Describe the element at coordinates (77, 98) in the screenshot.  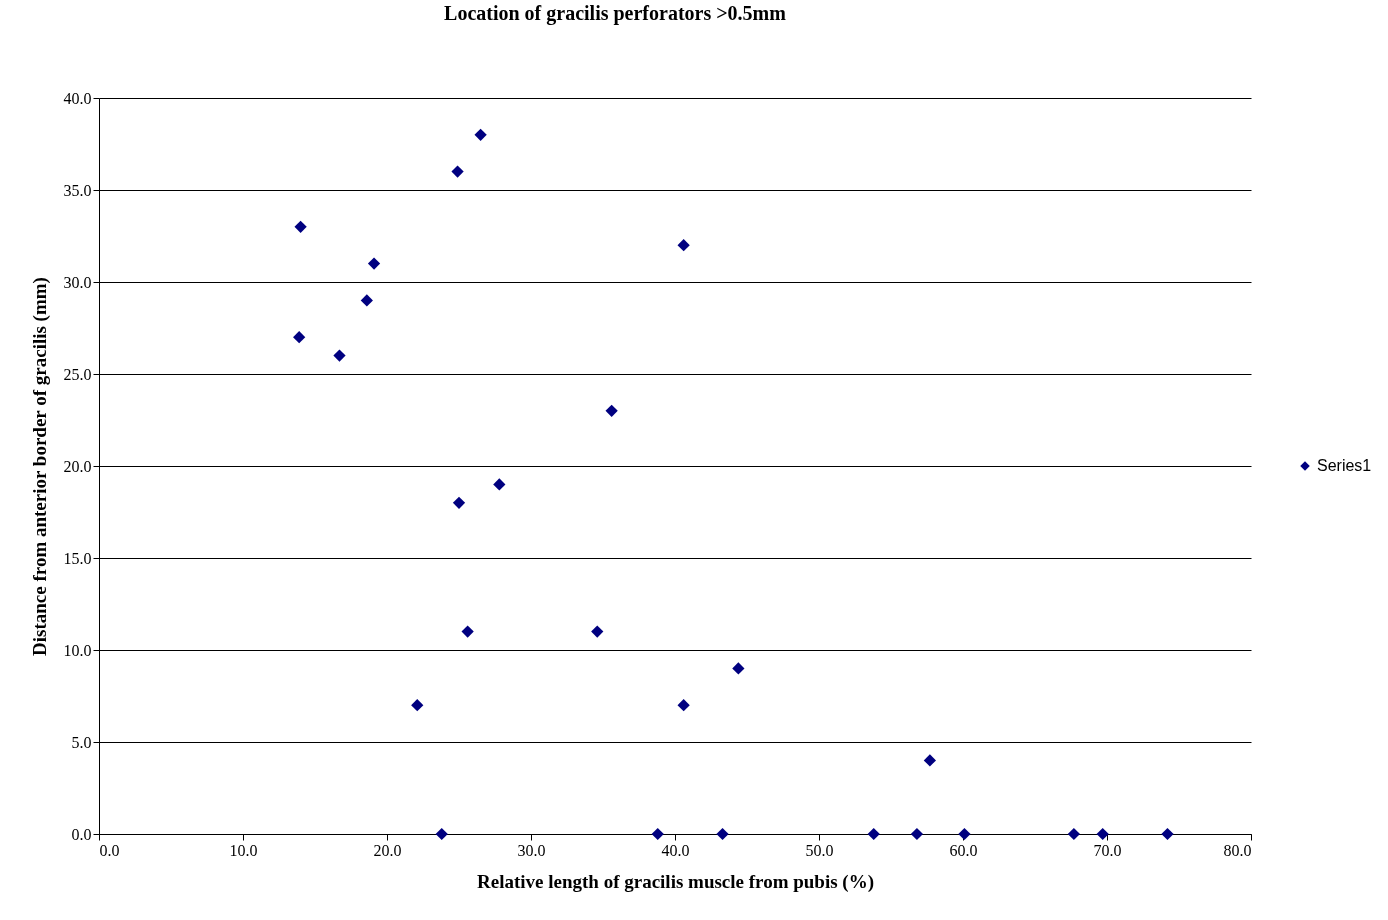
I see `y-tick-label: 40.0` at that location.